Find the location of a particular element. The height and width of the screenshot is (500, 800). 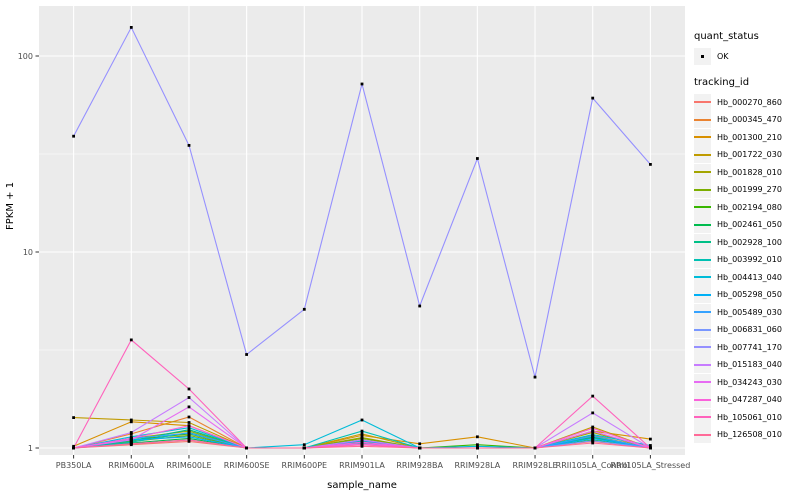

legend-item-label: Hb_002194_080 is located at coordinates (749, 207).